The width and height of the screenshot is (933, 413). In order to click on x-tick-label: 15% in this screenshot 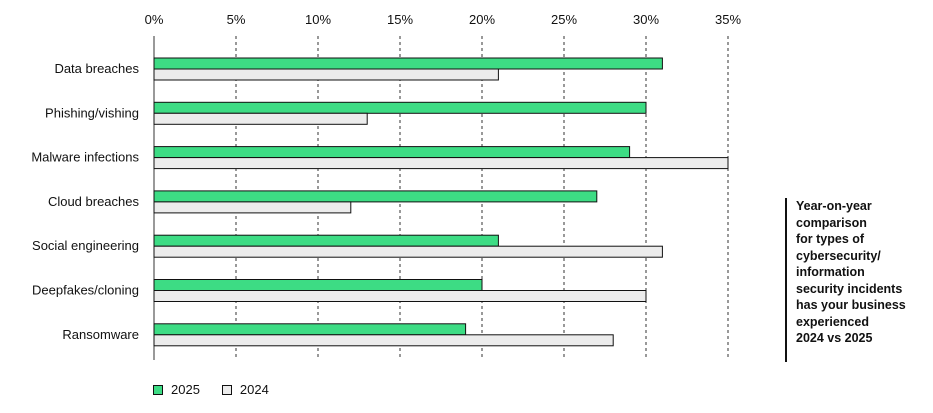, I will do `click(400, 19)`.